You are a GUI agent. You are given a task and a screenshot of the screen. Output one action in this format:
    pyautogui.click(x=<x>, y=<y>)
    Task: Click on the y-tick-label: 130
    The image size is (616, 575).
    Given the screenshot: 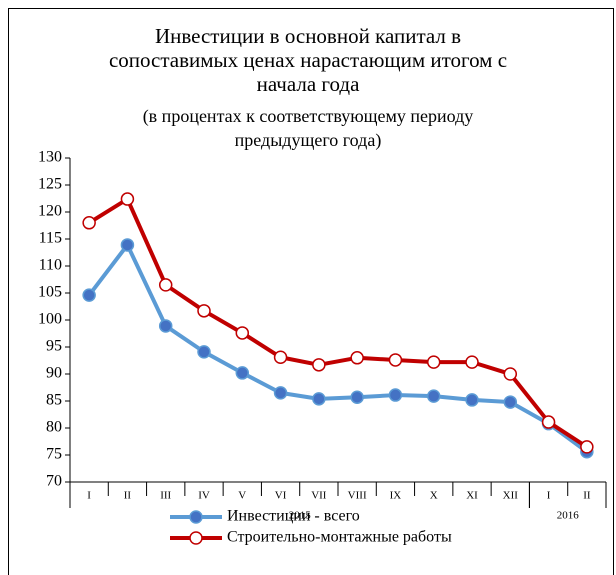 What is the action you would take?
    pyautogui.click(x=50, y=157)
    